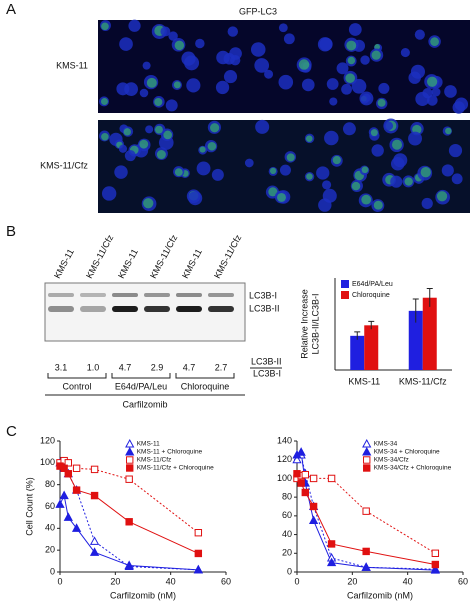 The image size is (474, 608). What do you see at coordinates (315, 323) in the screenshot?
I see `y-axis-label: LC3B-II/LC3B-I` at bounding box center [315, 323].